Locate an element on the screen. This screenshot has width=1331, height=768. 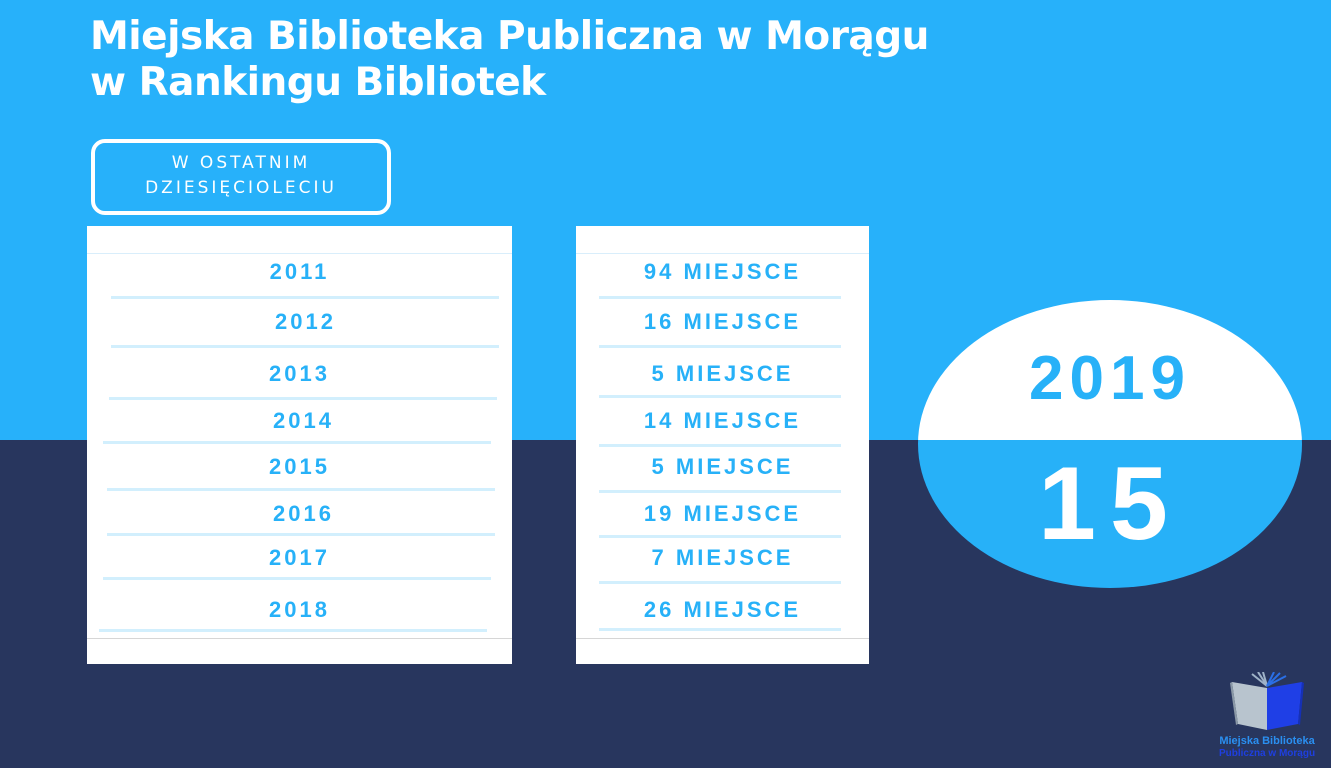
open-book-icon is located at coordinates (1267, 701).